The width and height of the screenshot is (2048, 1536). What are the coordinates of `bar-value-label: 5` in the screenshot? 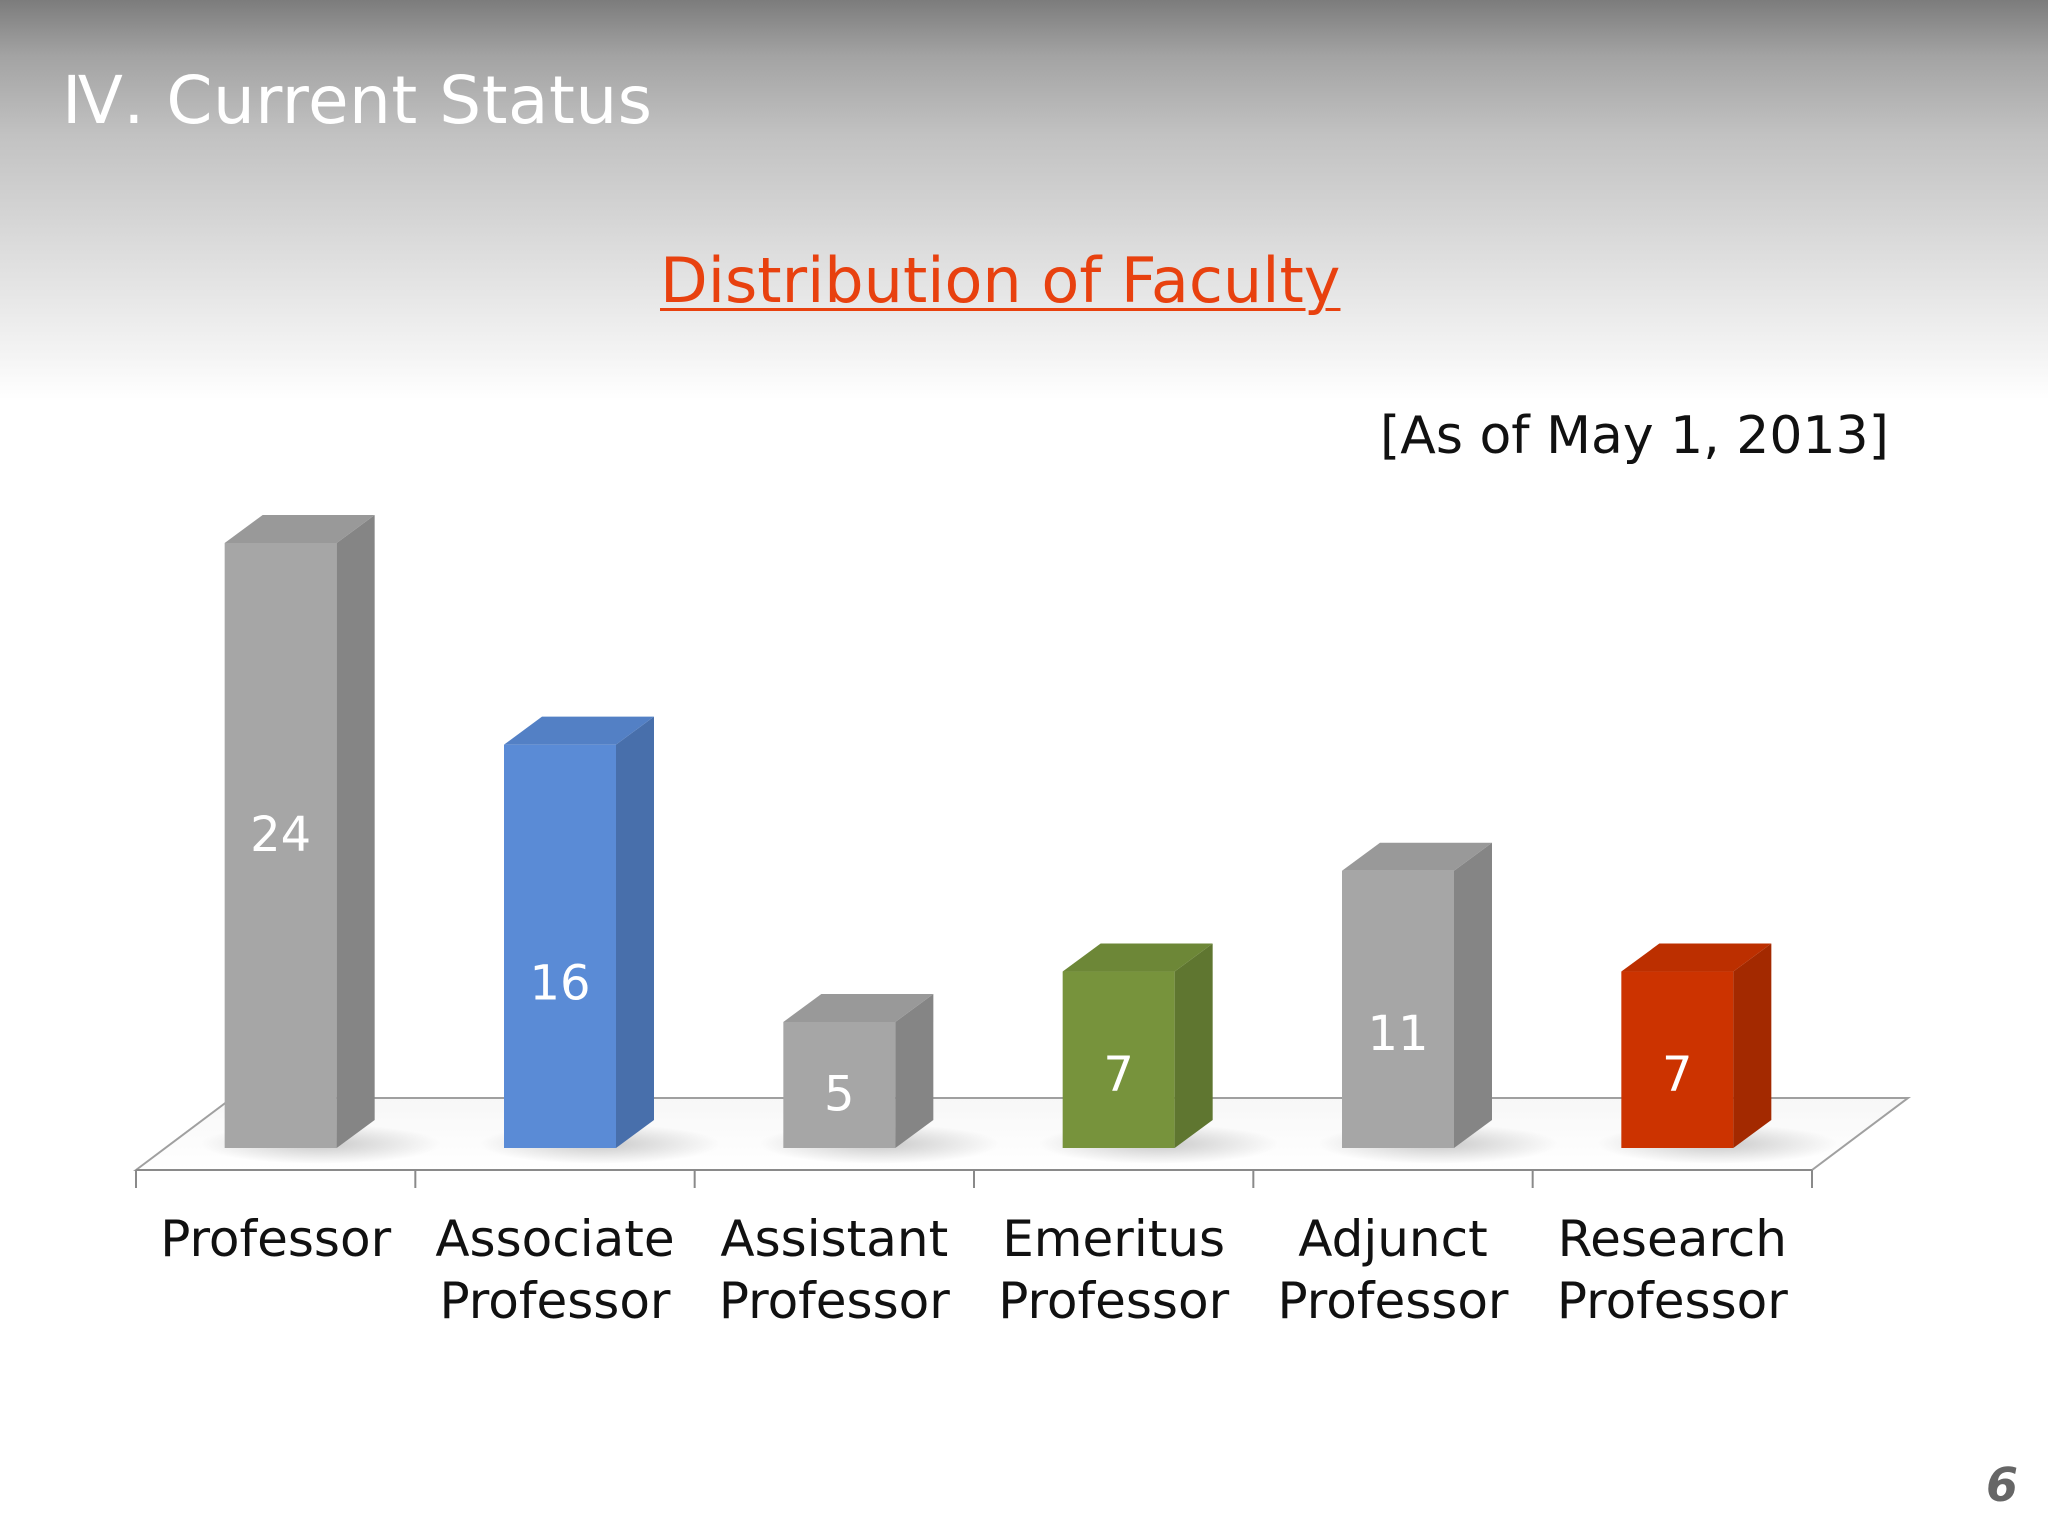 It's located at (839, 1095).